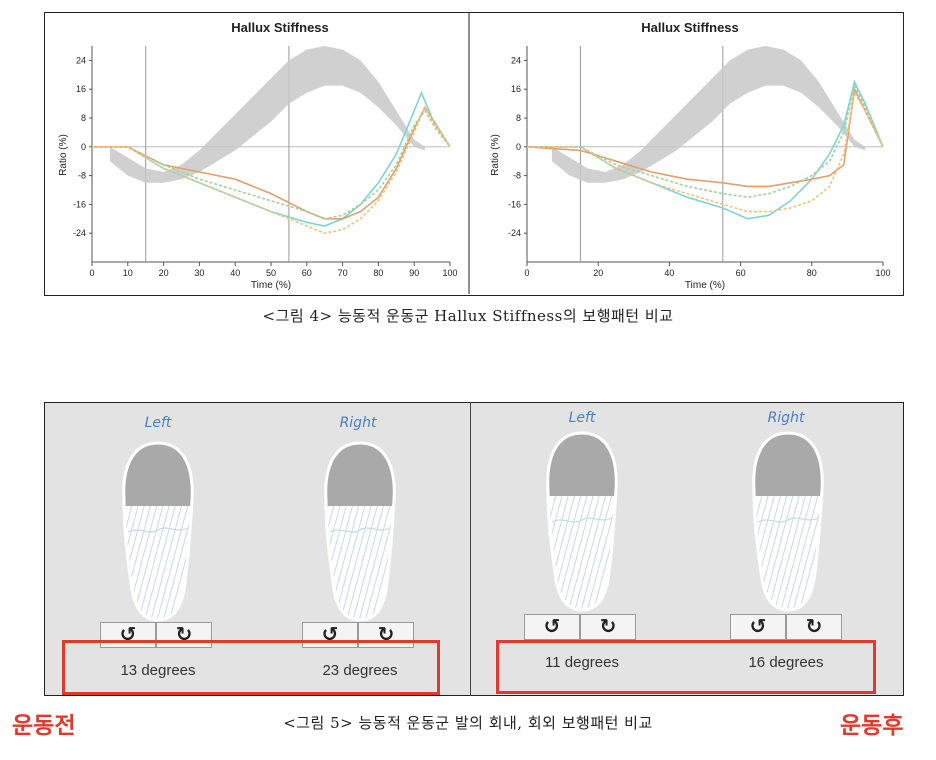 The height and width of the screenshot is (760, 936). What do you see at coordinates (360, 670) in the screenshot?
I see `panel1-right-degrees: 23 degrees` at bounding box center [360, 670].